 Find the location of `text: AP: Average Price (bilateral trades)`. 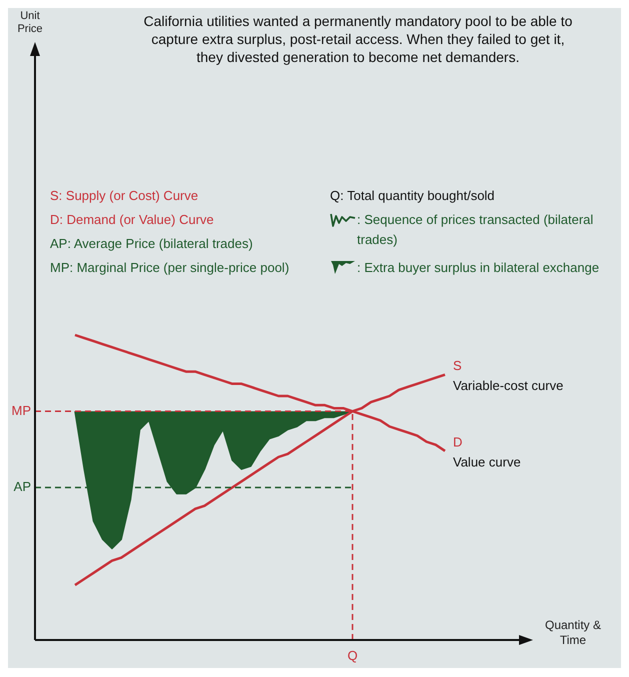

text: AP: Average Price (bilateral trades) is located at coordinates (152, 244).